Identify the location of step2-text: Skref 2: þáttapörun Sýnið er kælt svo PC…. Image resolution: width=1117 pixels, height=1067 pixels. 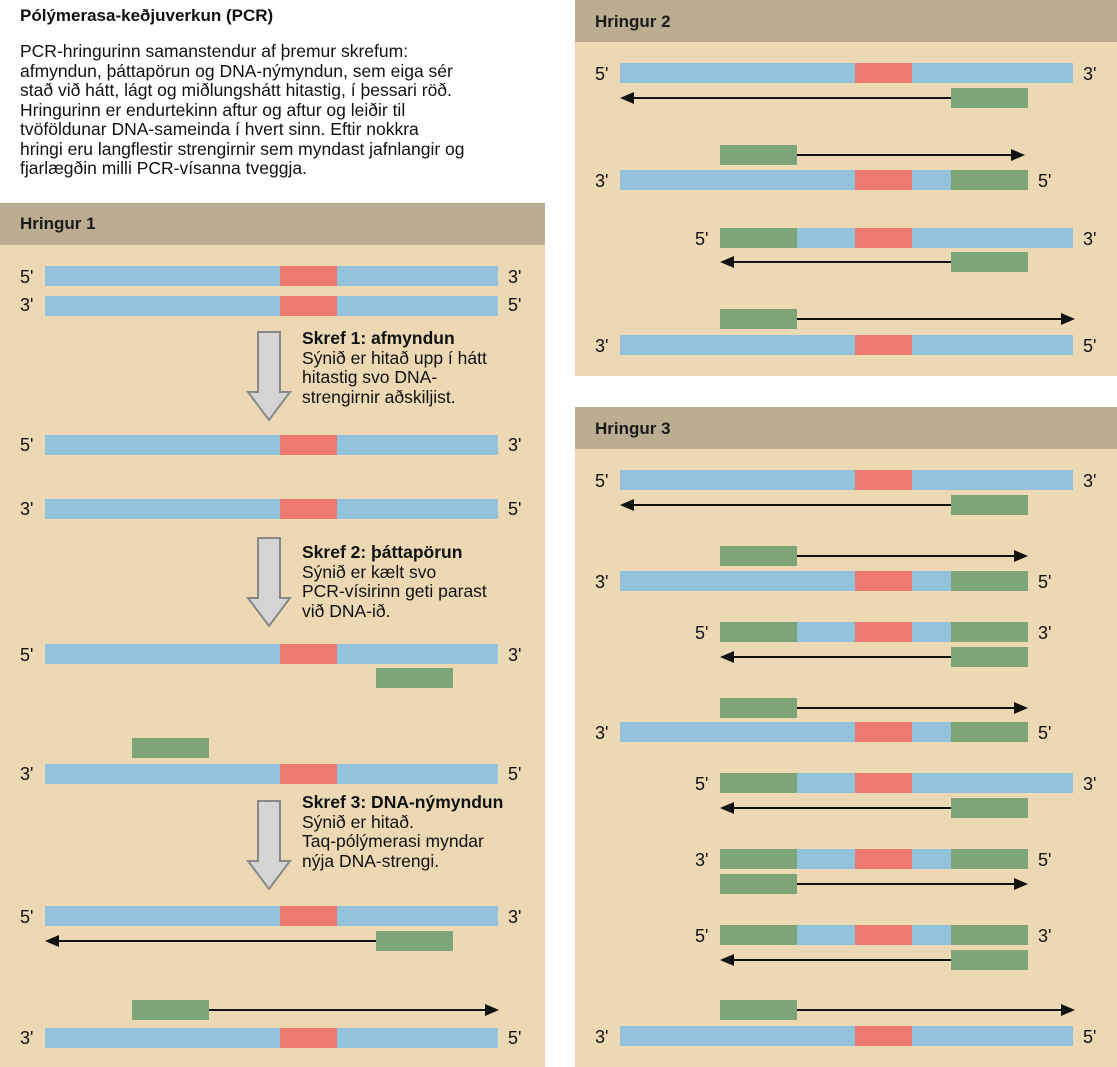
(394, 581).